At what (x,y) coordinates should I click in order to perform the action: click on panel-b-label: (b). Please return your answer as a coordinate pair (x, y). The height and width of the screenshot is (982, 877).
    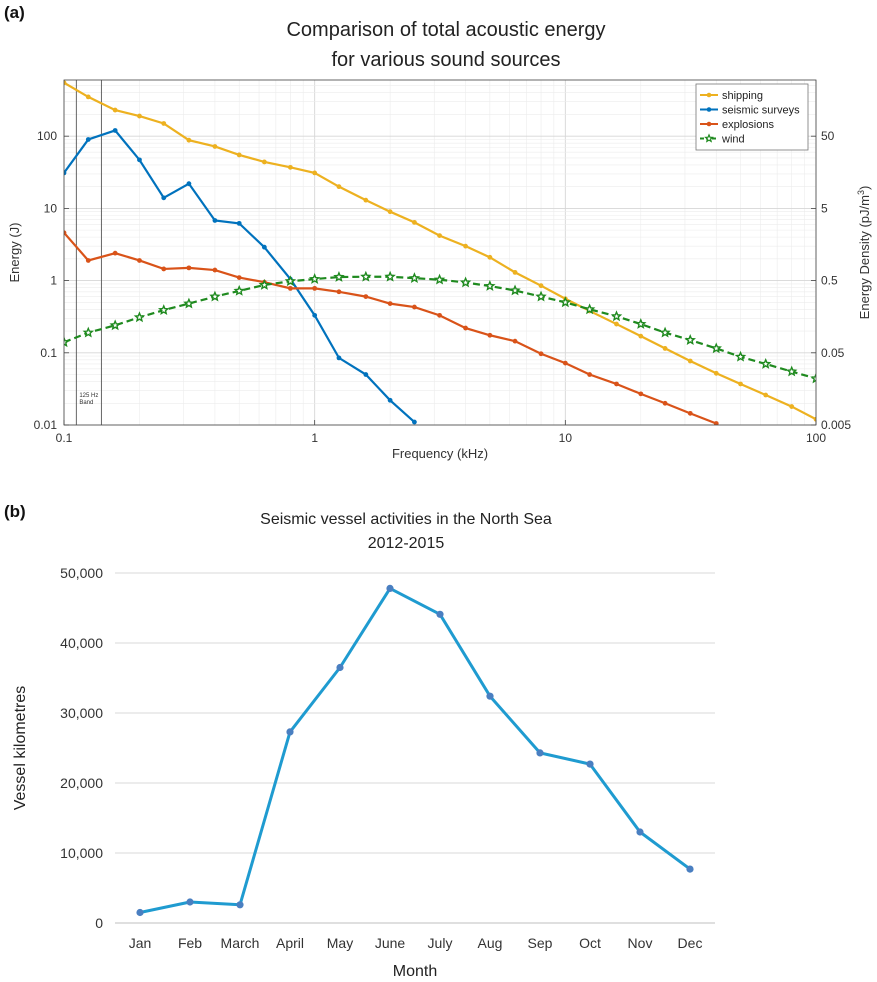
    Looking at the image, I should click on (15, 511).